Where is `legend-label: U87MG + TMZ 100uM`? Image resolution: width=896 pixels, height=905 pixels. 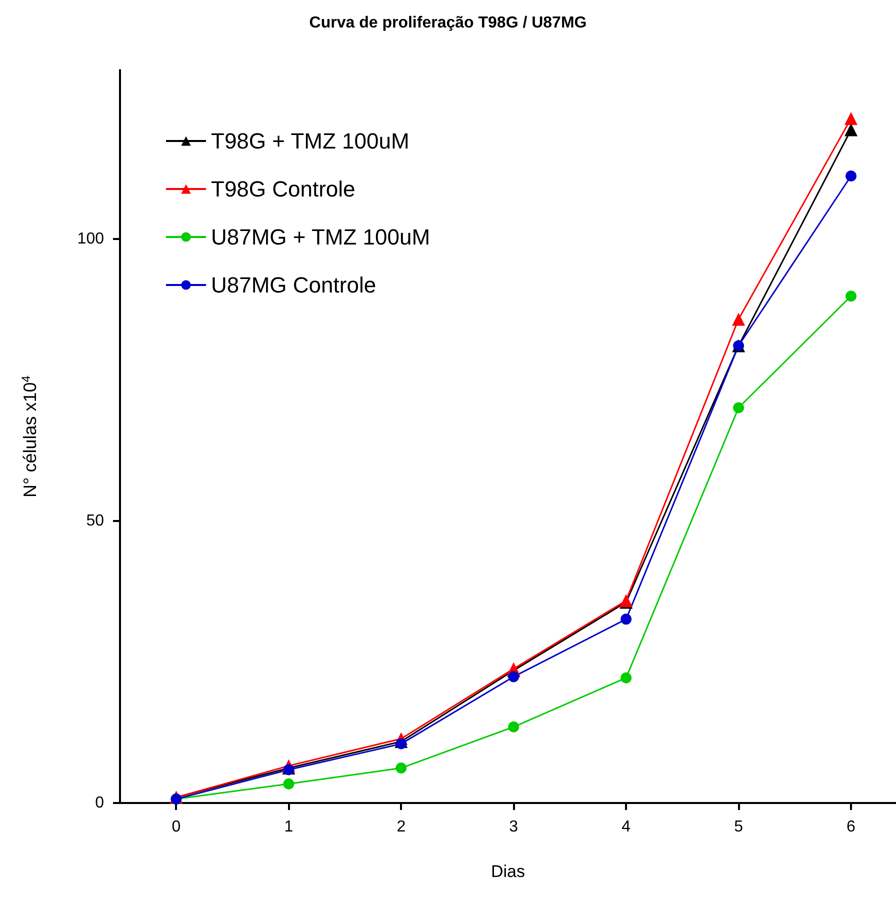
legend-label: U87MG + TMZ 100uM is located at coordinates (320, 237).